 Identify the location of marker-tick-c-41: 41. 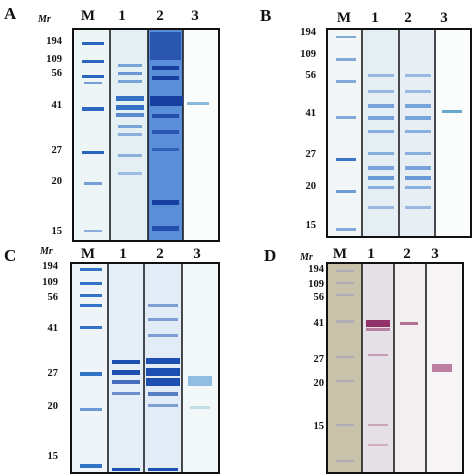
(53, 328).